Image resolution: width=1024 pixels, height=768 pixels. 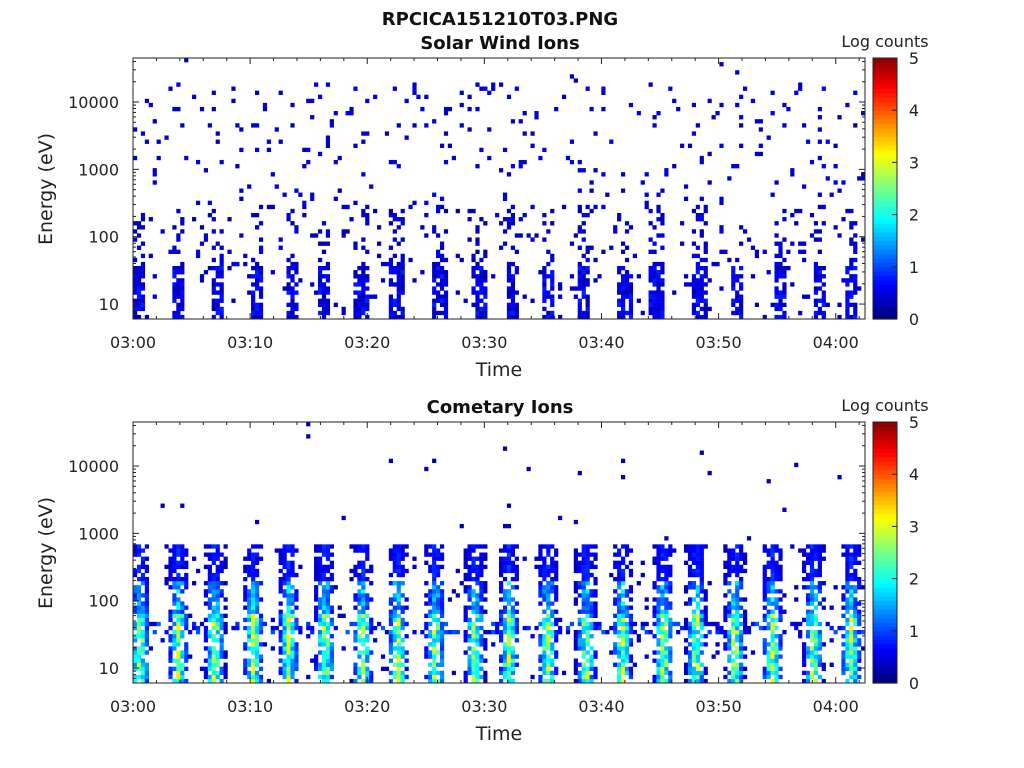 What do you see at coordinates (914, 162) in the screenshot?
I see `colorbar-tick-label: 3` at bounding box center [914, 162].